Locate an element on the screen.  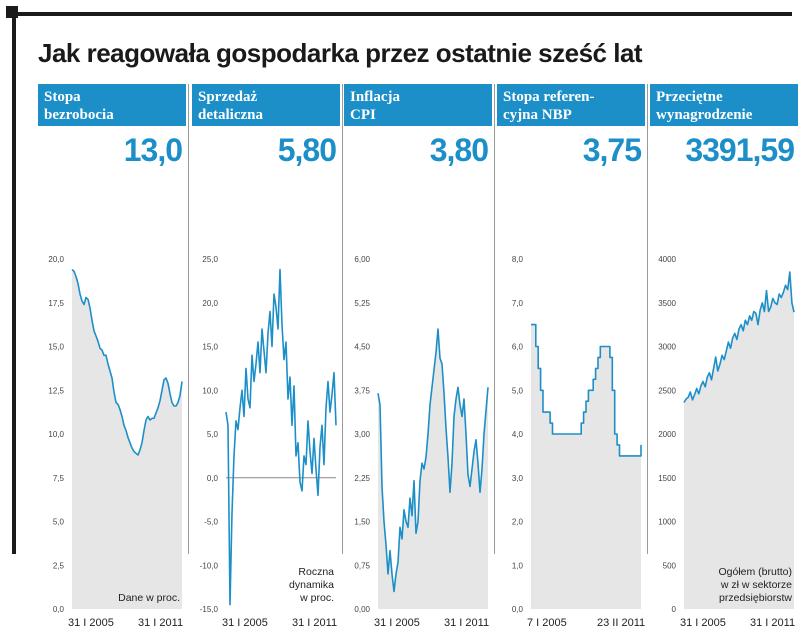
panel-current-value: 3391,59 is located at coordinates (740, 150).